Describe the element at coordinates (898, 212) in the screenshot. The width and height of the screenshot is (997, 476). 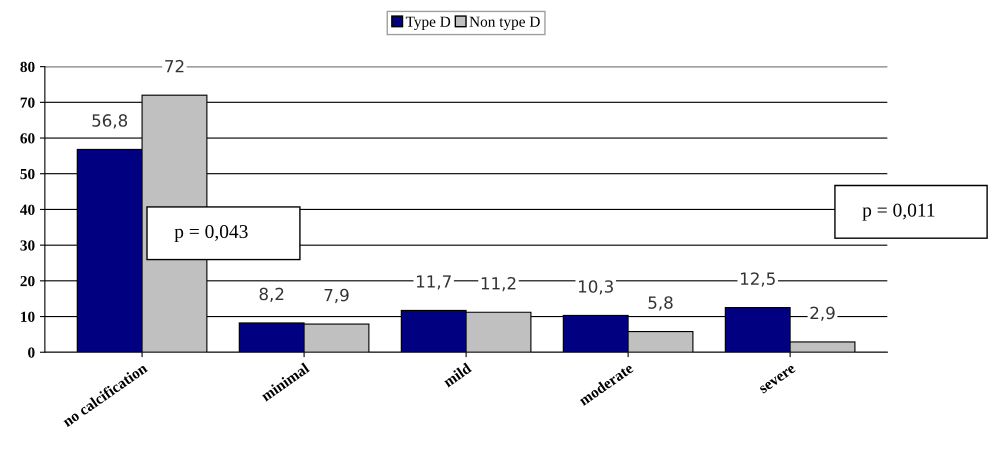
I see `annotation: p = 0,011` at that location.